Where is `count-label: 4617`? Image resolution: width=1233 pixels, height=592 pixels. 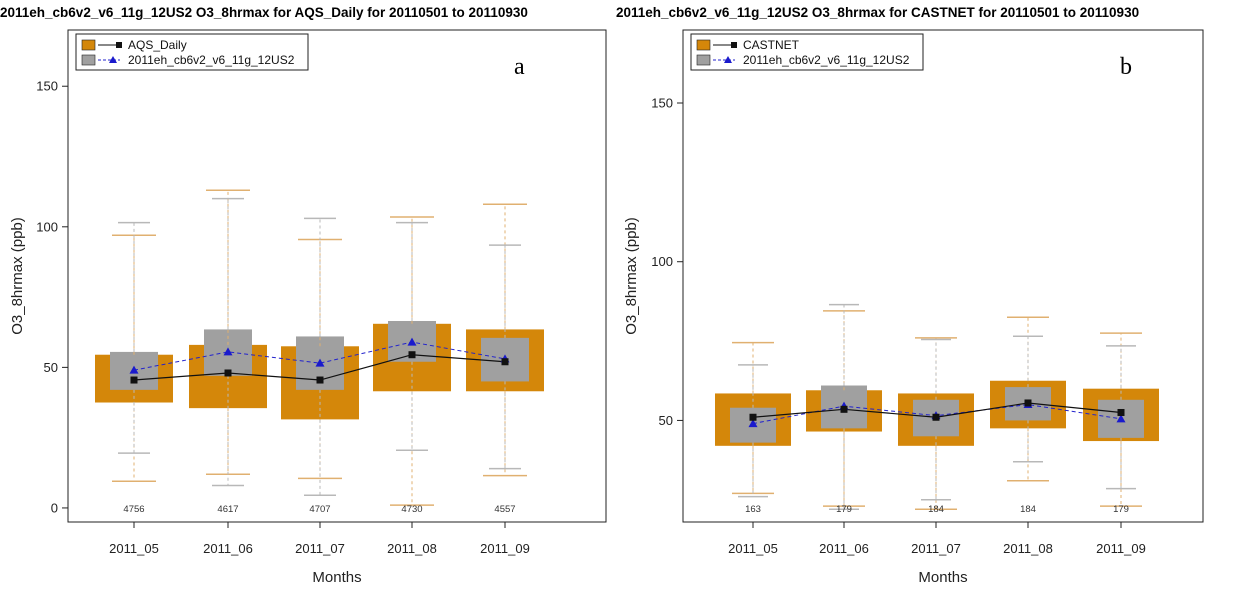
count-label: 4617 is located at coordinates (227, 509).